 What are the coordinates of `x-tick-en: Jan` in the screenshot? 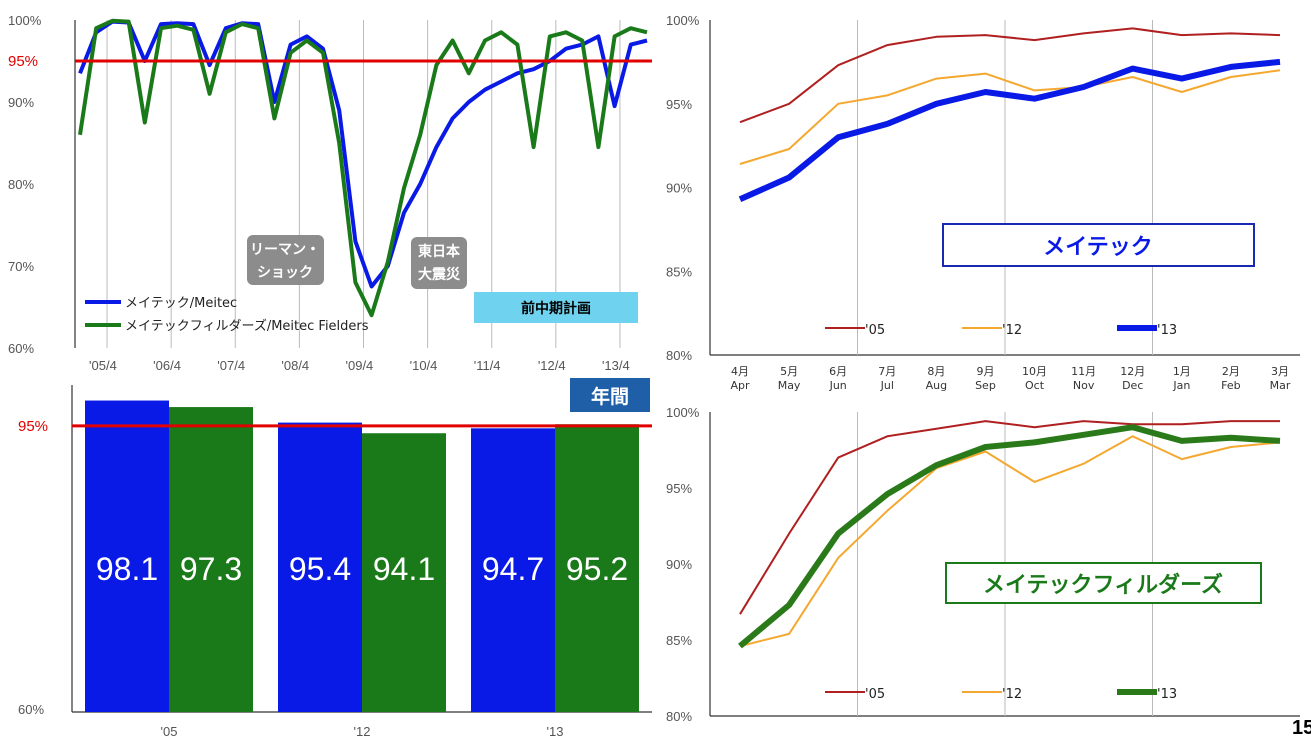 It's located at (1181, 385).